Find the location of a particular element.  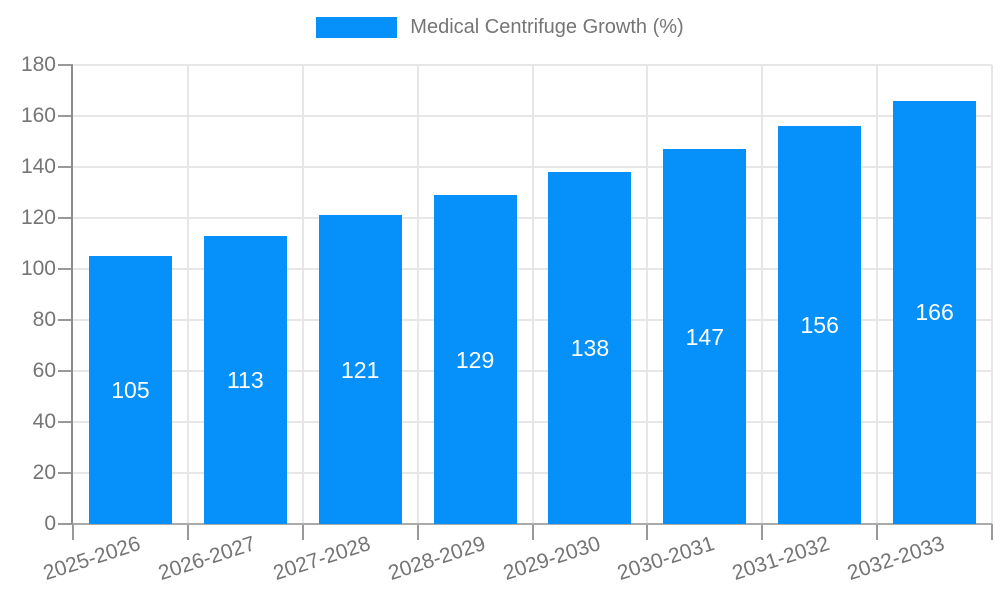

y-tick-label: 60 is located at coordinates (44, 370).